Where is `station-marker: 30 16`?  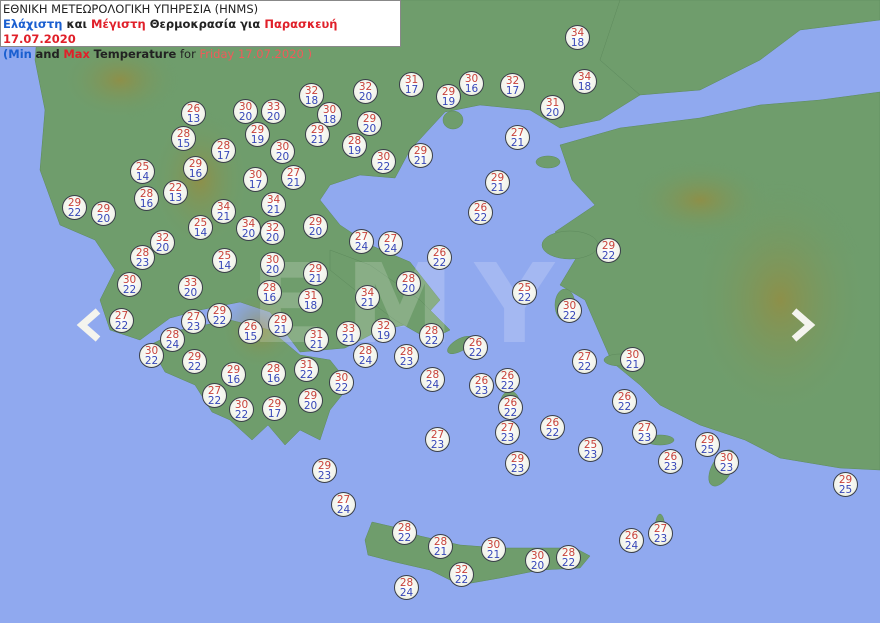
station-marker: 30 16 is located at coordinates (471, 83).